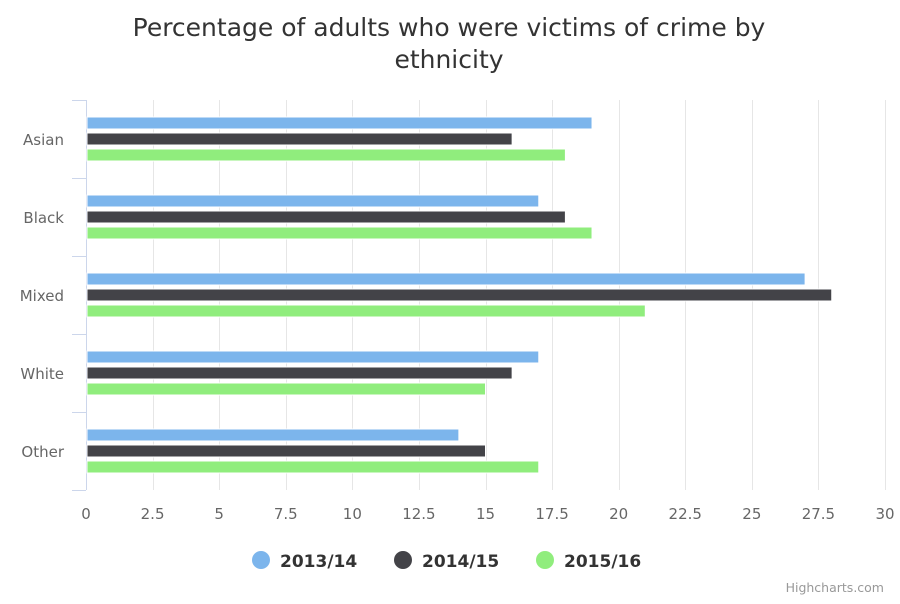 The image size is (900, 604). What do you see at coordinates (43, 140) in the screenshot?
I see `y-category-label: Asian` at bounding box center [43, 140].